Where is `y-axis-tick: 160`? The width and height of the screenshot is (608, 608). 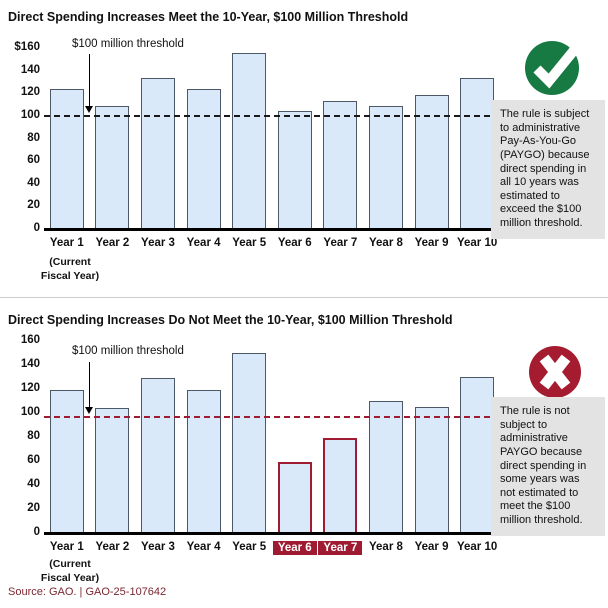
y-axis-tick: 160 is located at coordinates (30, 340).